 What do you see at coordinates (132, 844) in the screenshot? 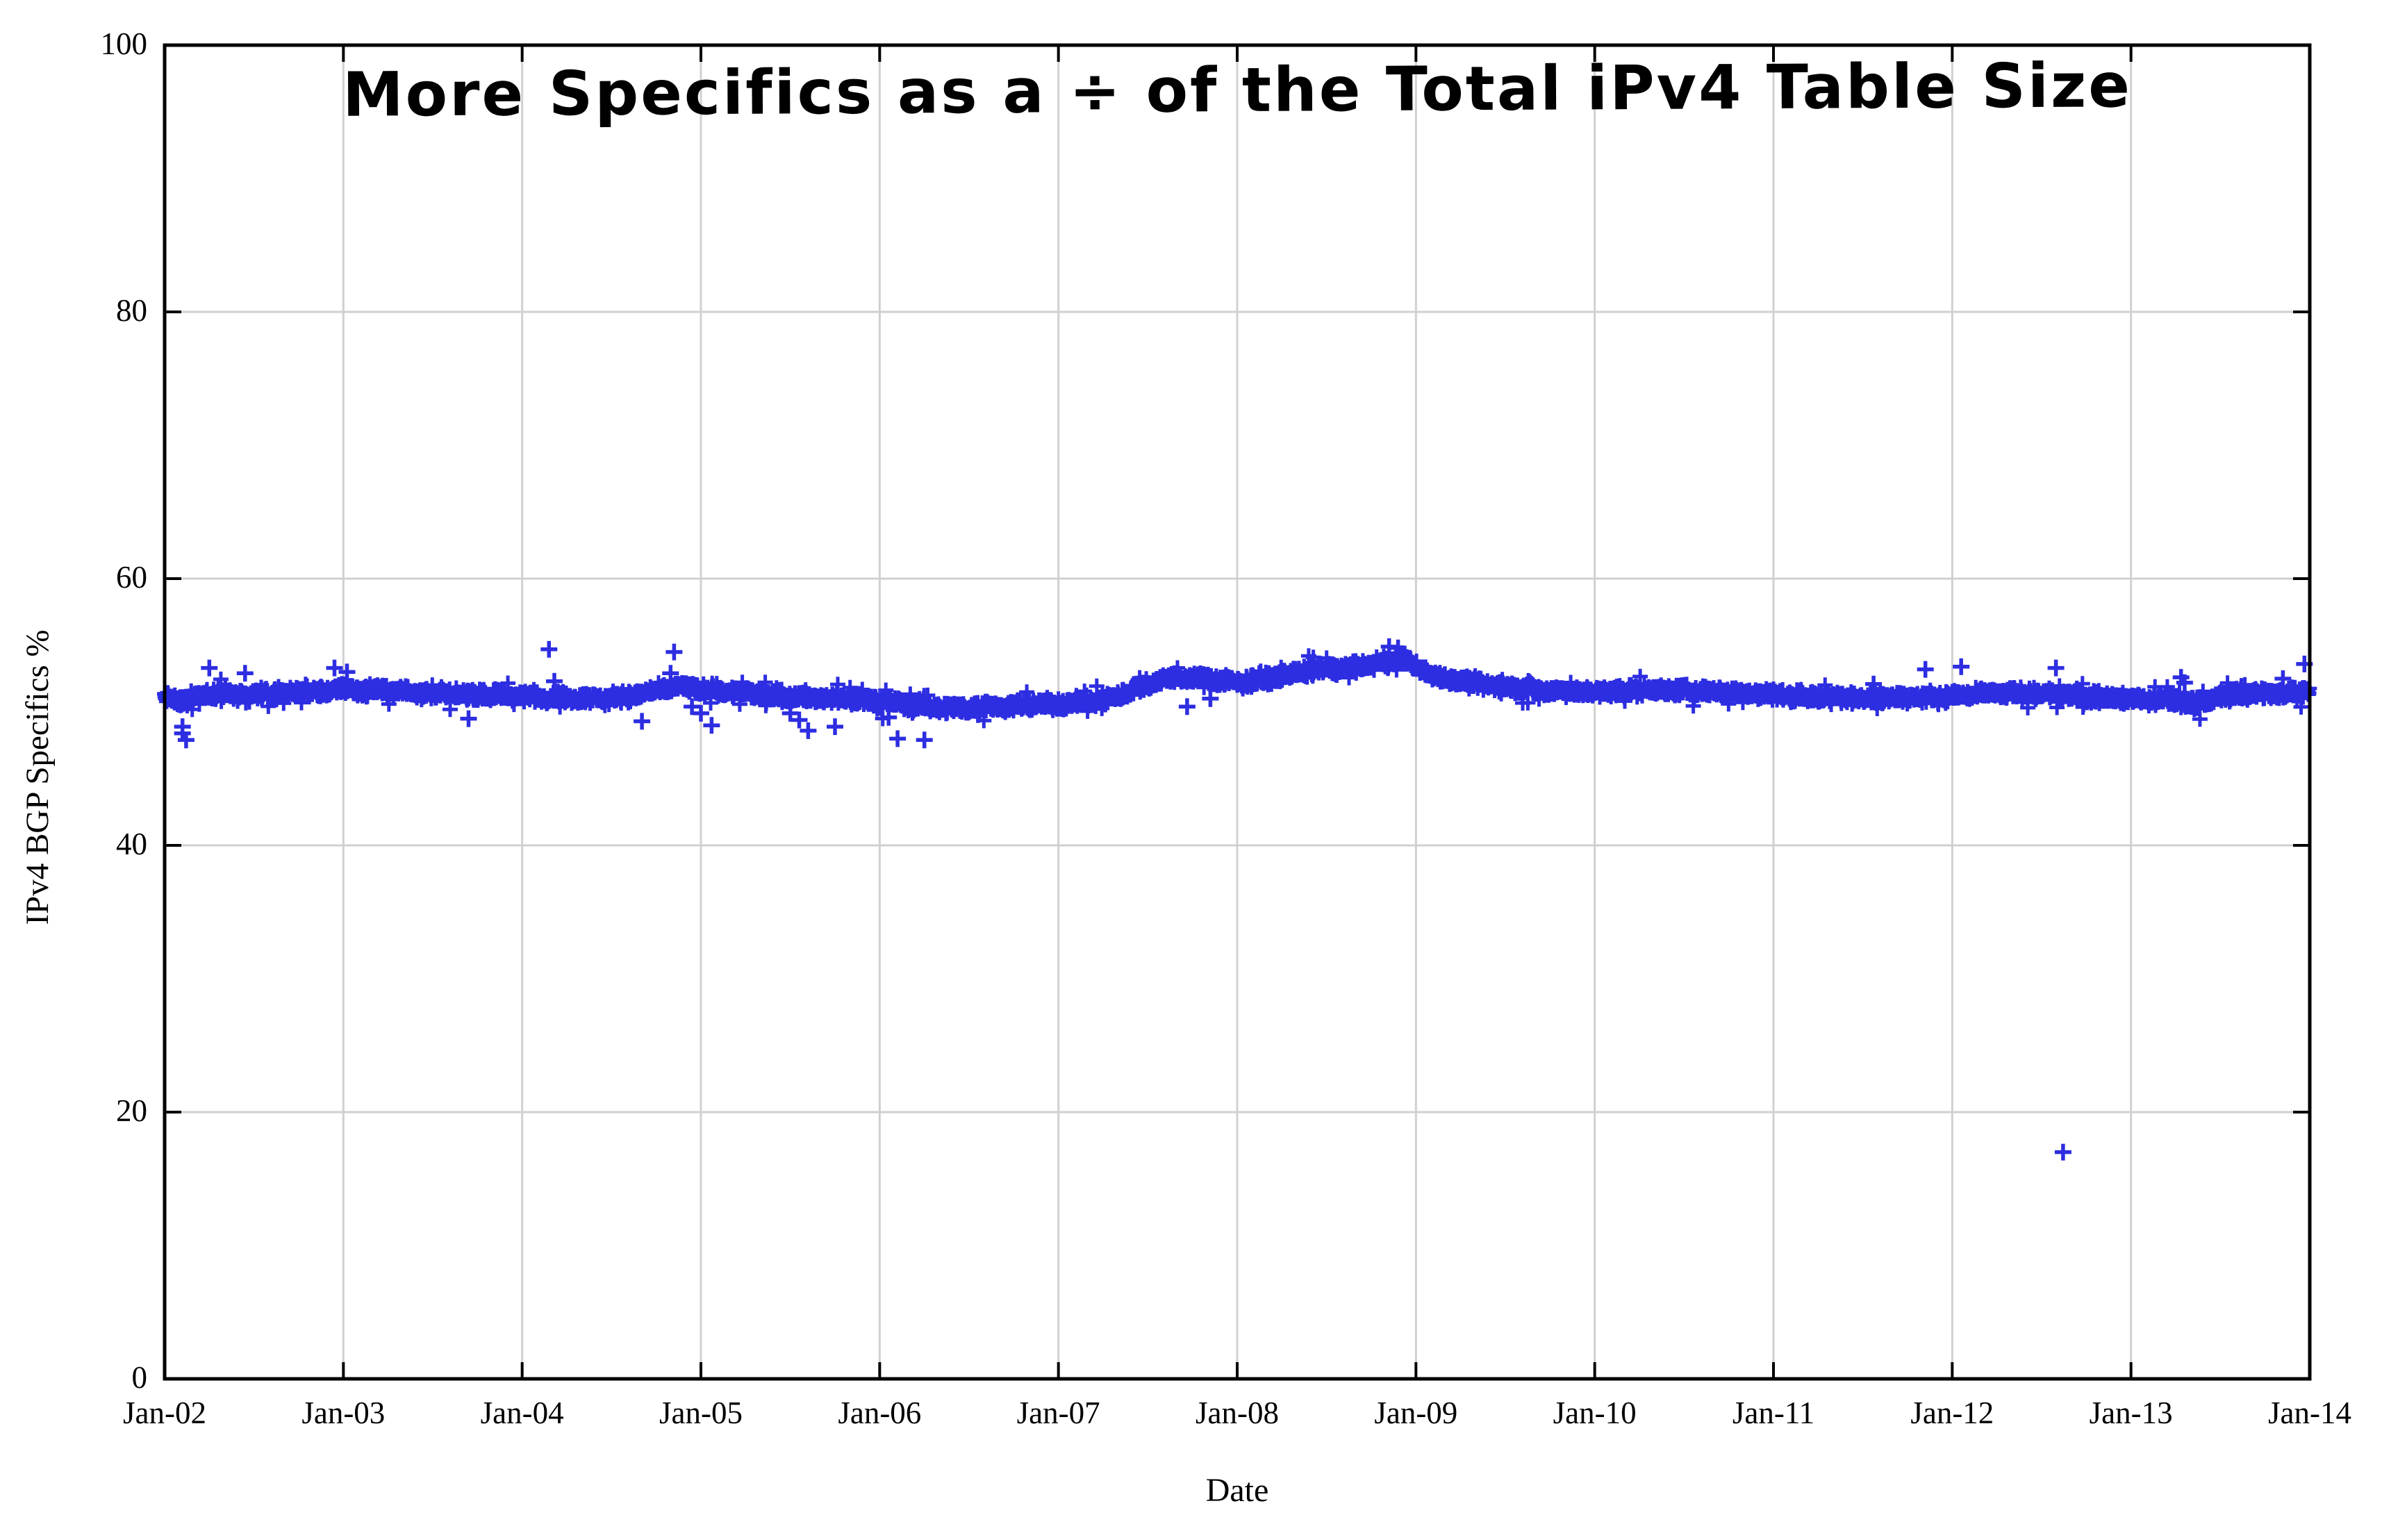
I see `y-tick-label: 40` at bounding box center [132, 844].